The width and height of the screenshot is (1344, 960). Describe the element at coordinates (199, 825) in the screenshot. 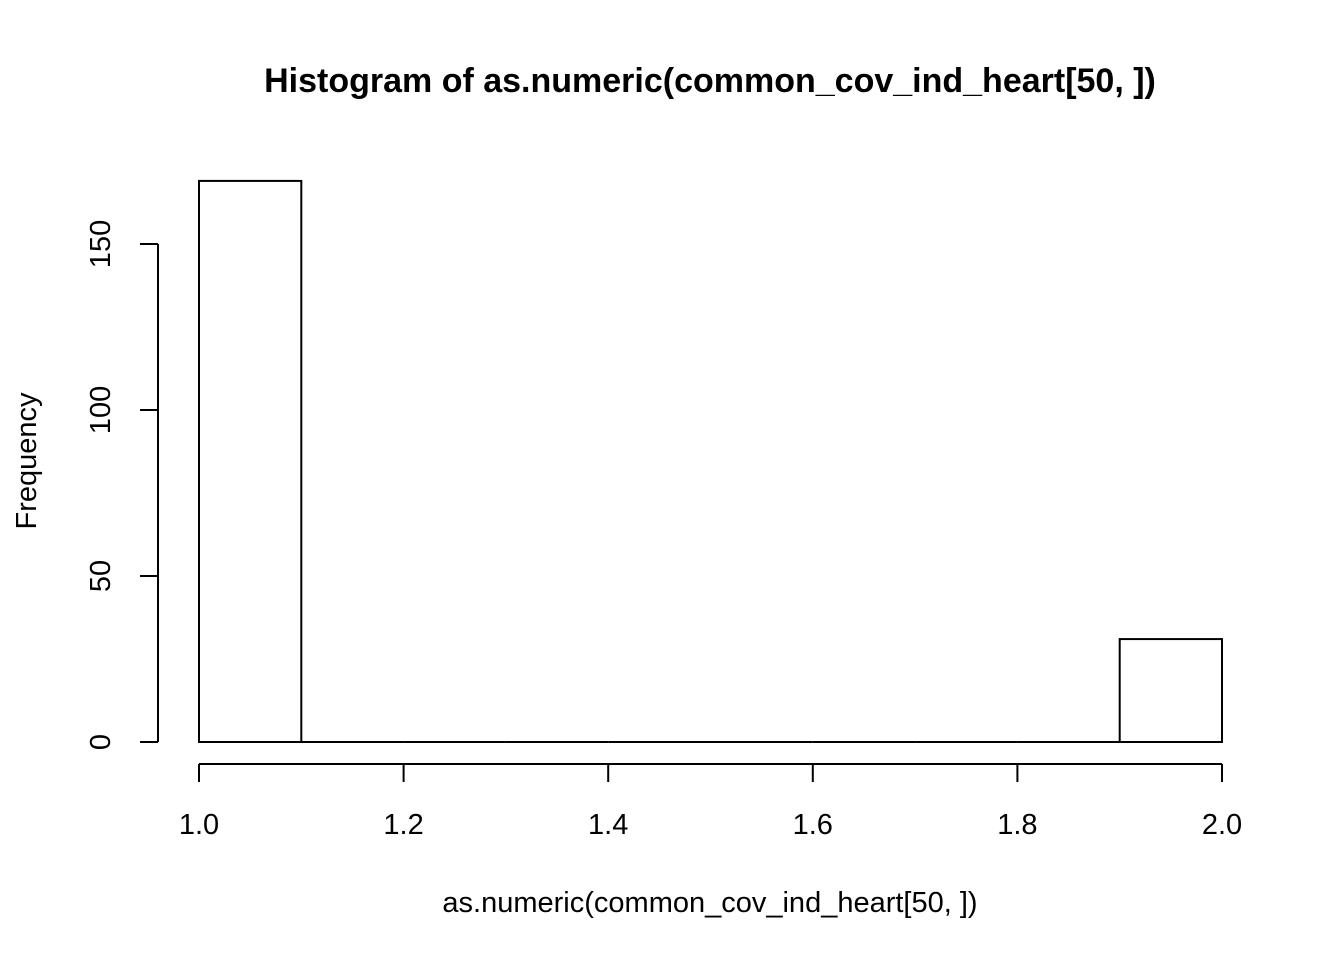

I see `x-tick-label-0: 1.0` at that location.